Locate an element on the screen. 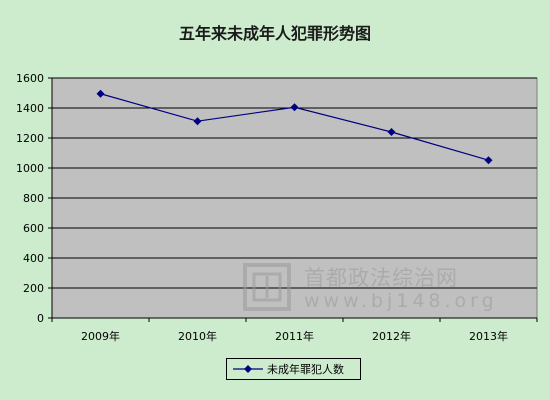 The height and width of the screenshot is (400, 550). legend: 未成年罪犯人数 is located at coordinates (293, 369).